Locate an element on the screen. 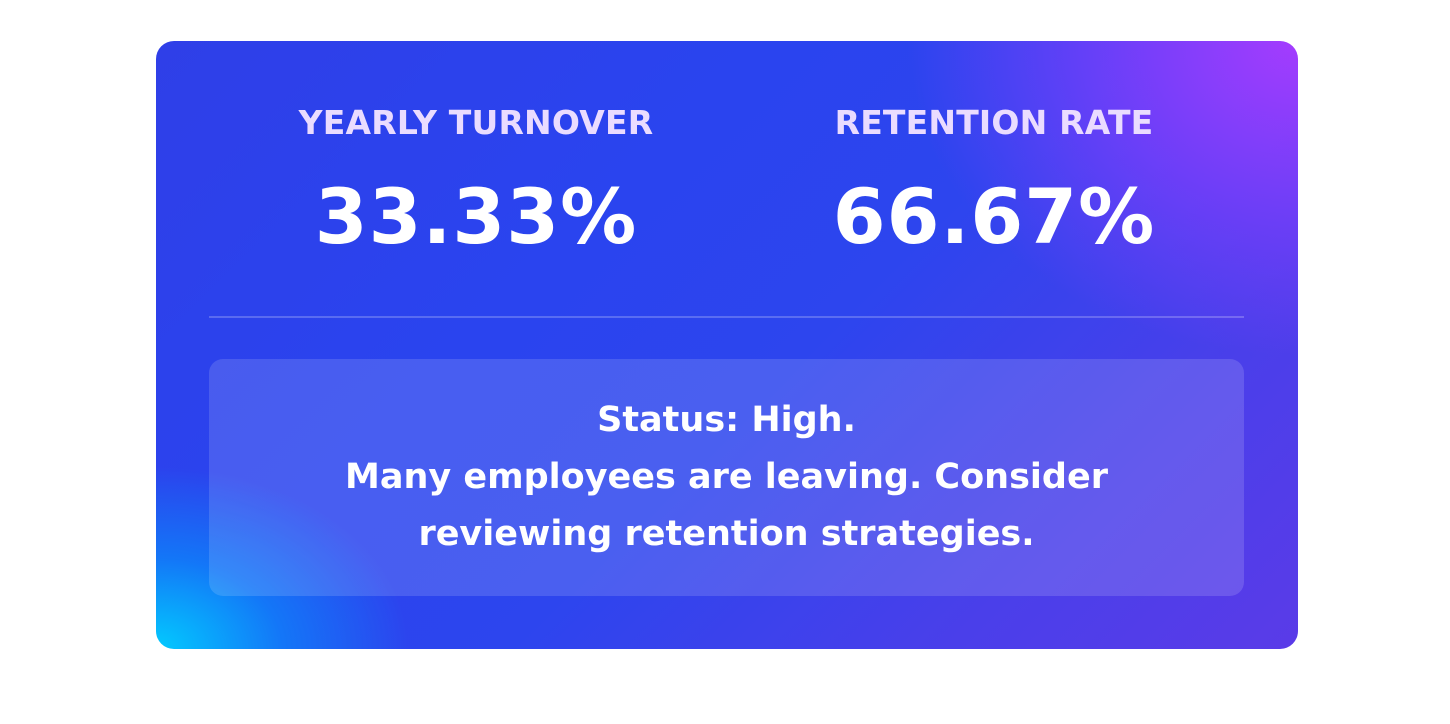 The width and height of the screenshot is (1450, 724). retention-rate-value: 66.67% is located at coordinates (994, 216).